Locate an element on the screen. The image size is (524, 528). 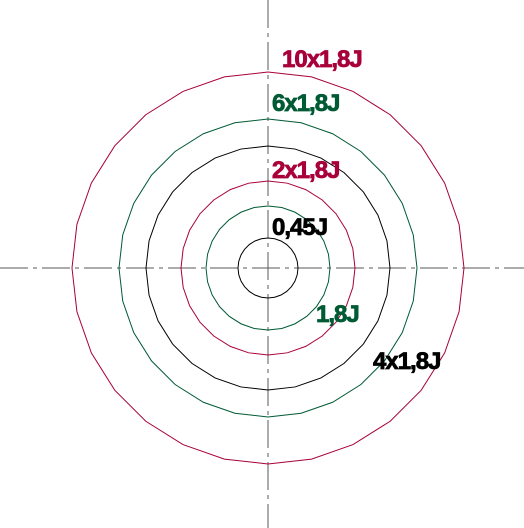
ring-1-8j is located at coordinates (268, 268).